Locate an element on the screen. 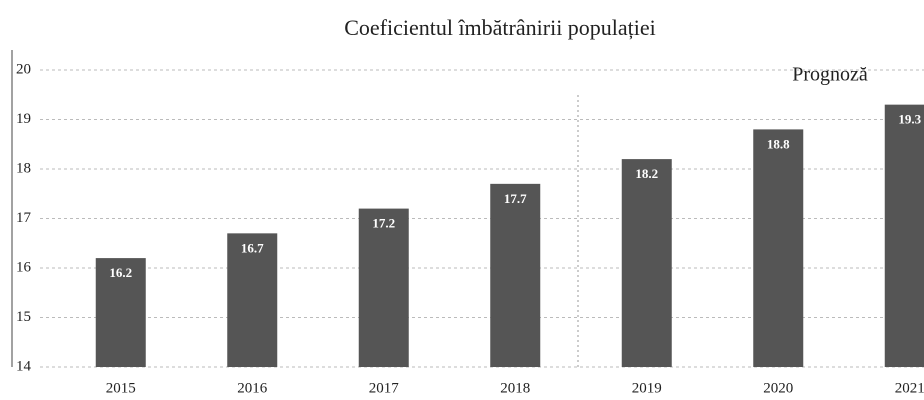 The width and height of the screenshot is (924, 400). x-tick-label: 2019 is located at coordinates (647, 388).